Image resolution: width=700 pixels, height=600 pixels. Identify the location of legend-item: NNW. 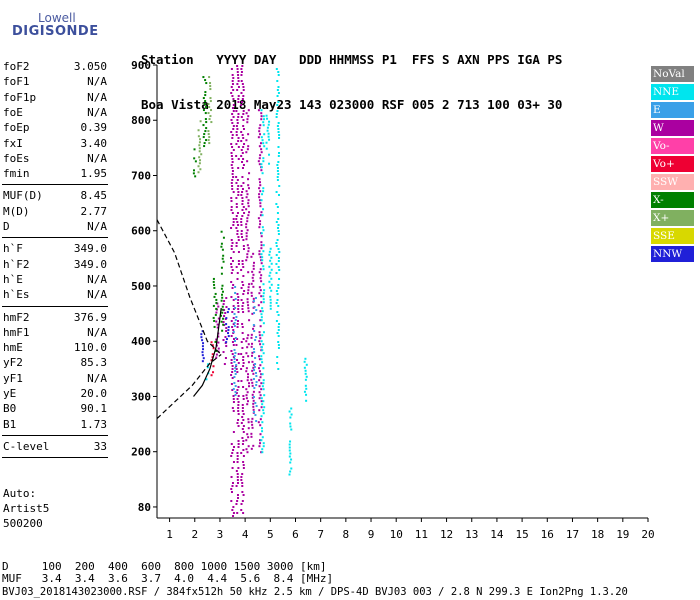
(672, 254).